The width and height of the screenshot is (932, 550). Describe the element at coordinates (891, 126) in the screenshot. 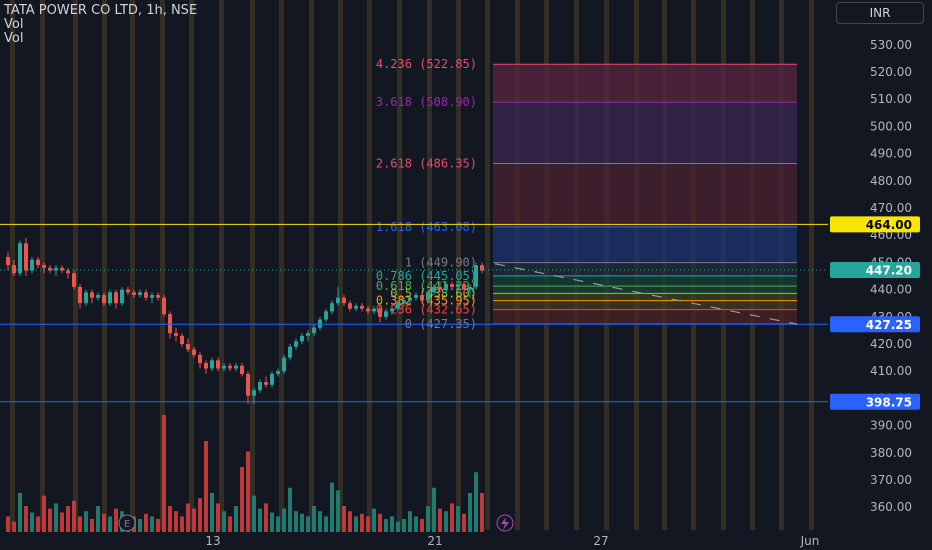

I see `price-tick-label: 500.00` at that location.